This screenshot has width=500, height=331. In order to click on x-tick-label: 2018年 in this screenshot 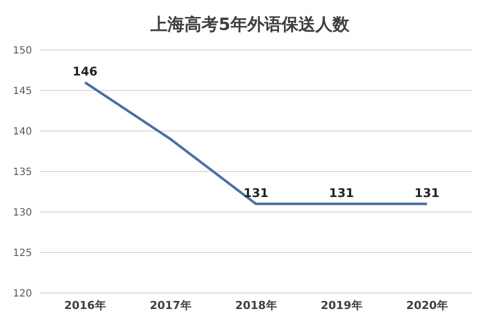, I will do `click(256, 305)`.